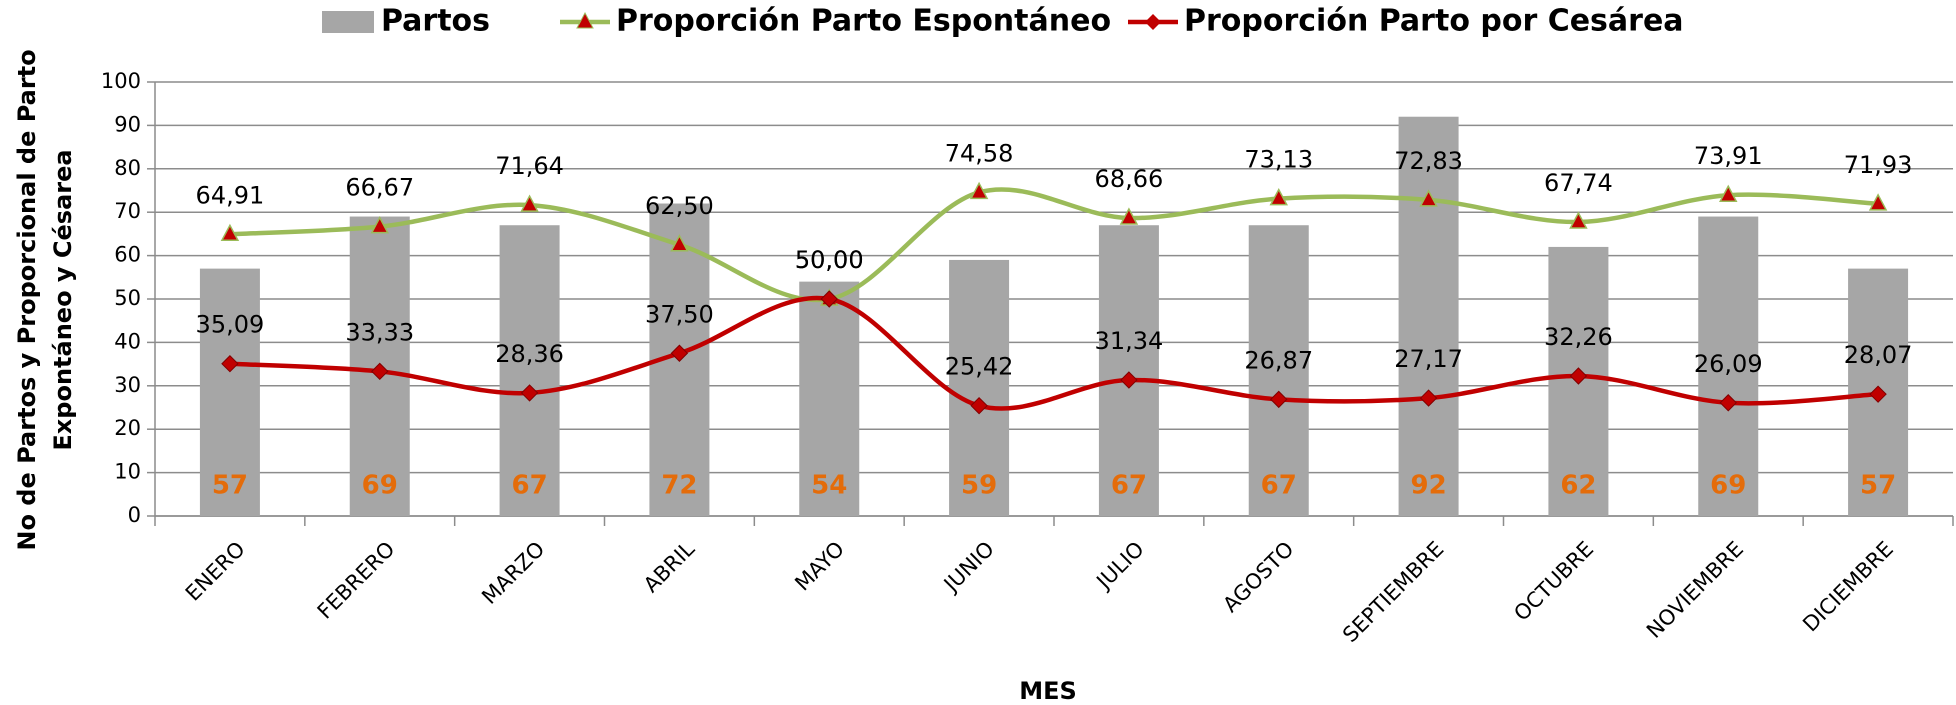 This screenshot has width=1956, height=705. What do you see at coordinates (435, 21) in the screenshot?
I see `legend-label: Partos` at bounding box center [435, 21].